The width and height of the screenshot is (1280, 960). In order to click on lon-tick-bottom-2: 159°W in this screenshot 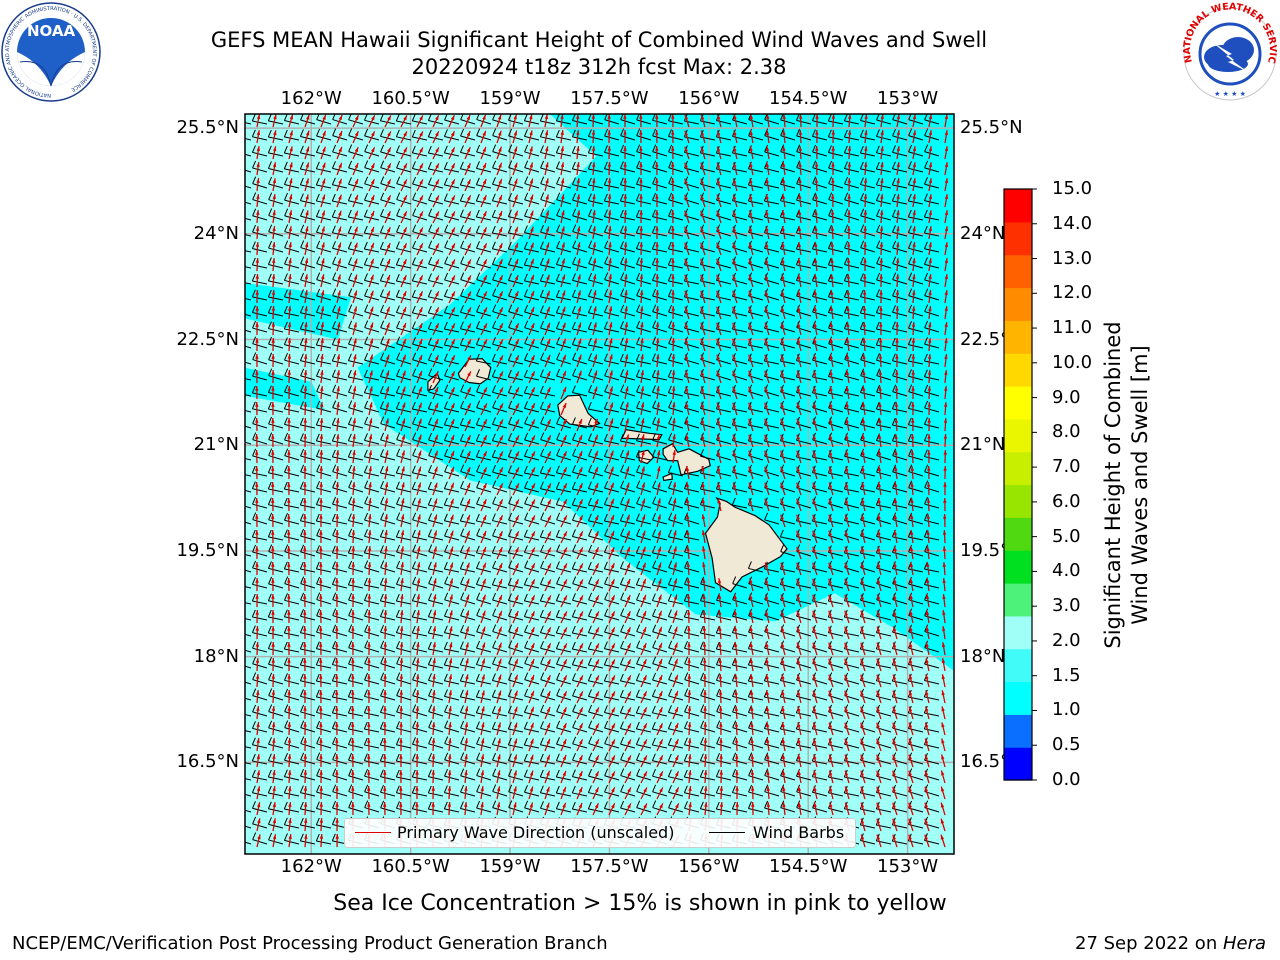, I will do `click(510, 866)`.